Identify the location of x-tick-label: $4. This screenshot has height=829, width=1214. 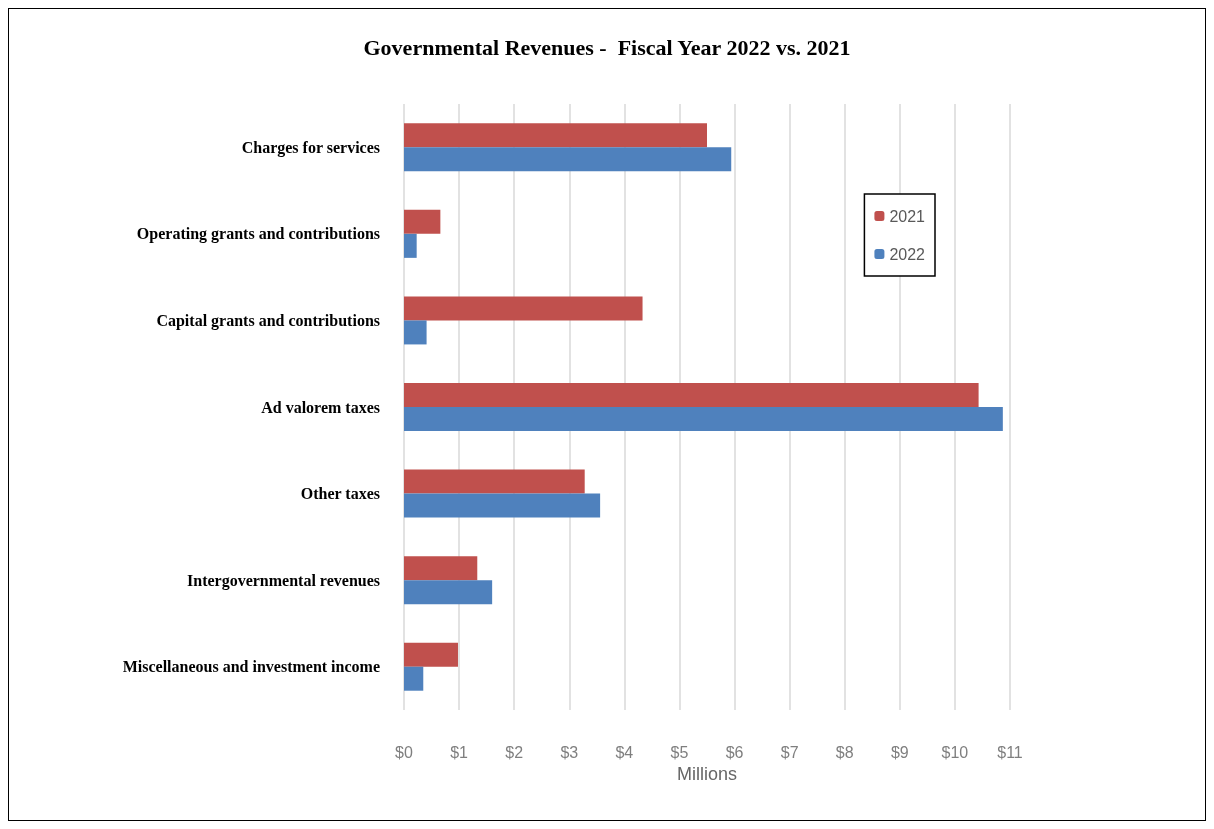
(624, 752).